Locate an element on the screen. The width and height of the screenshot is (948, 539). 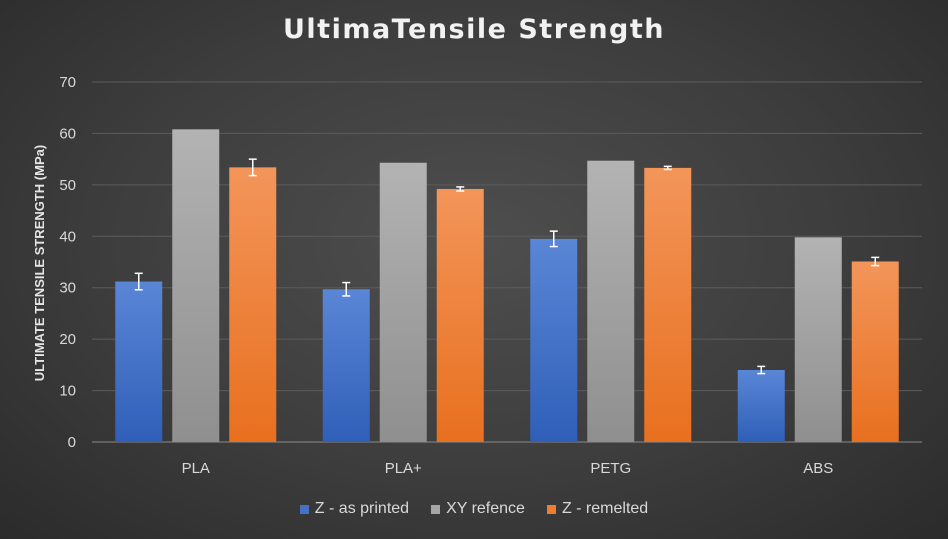
y-tick-label: 30 is located at coordinates (67, 288).